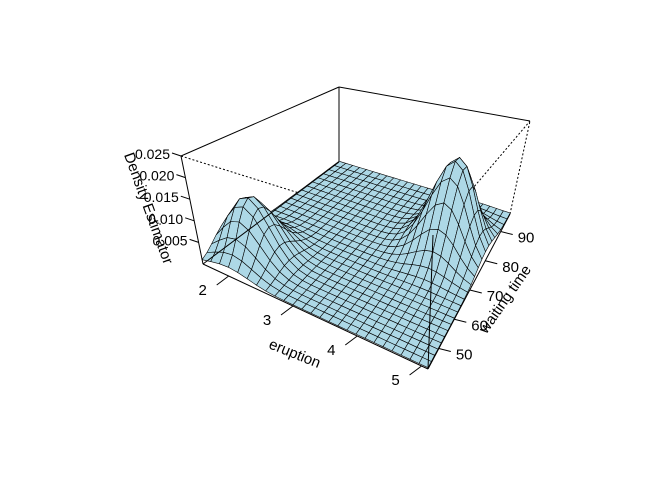  Describe the element at coordinates (434, 104) in the screenshot. I see `box-edge-top-back` at that location.